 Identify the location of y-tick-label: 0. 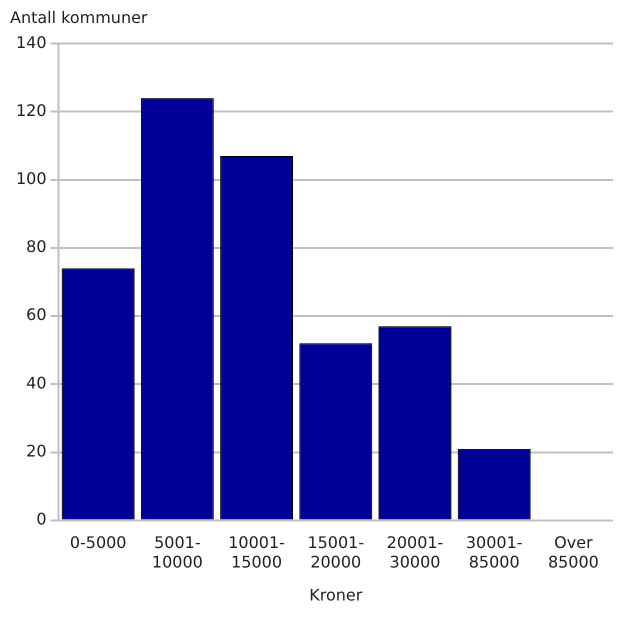
(41, 519).